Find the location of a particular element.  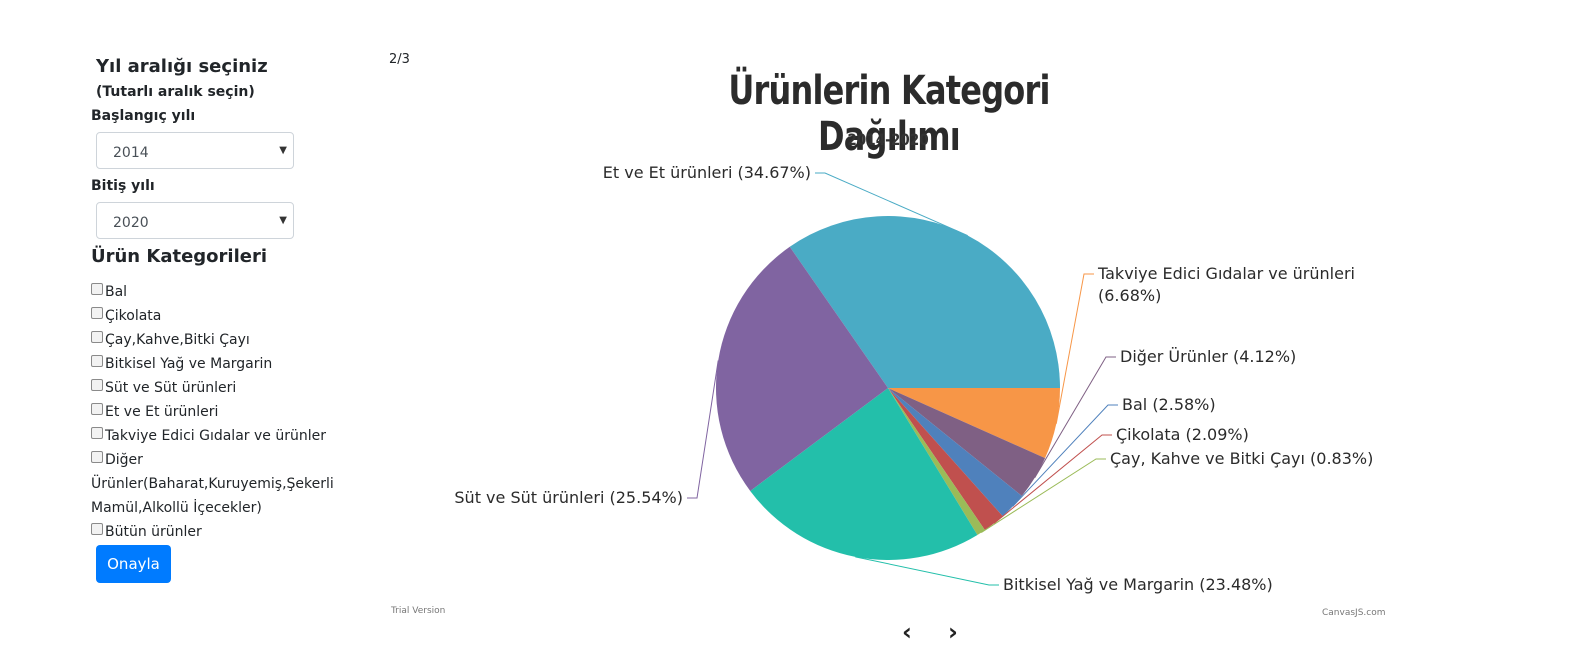

end-year-value: 2020 is located at coordinates (131, 223).